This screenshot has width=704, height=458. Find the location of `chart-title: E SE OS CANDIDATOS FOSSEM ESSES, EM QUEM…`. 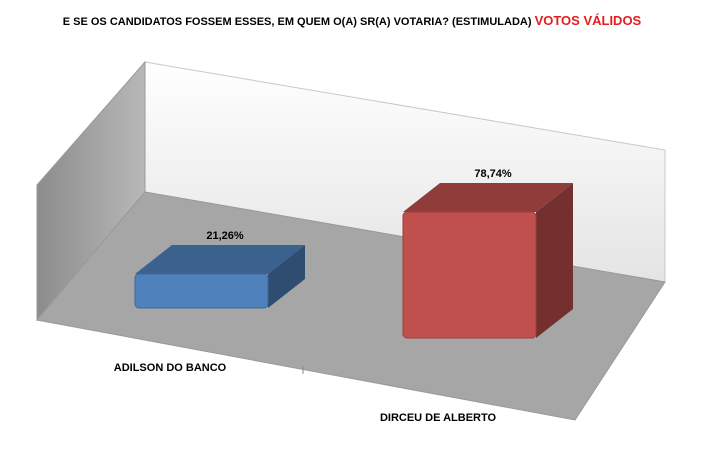

chart-title: E SE OS CANDIDATOS FOSSEM ESSES, EM QUEM… is located at coordinates (352, 20).